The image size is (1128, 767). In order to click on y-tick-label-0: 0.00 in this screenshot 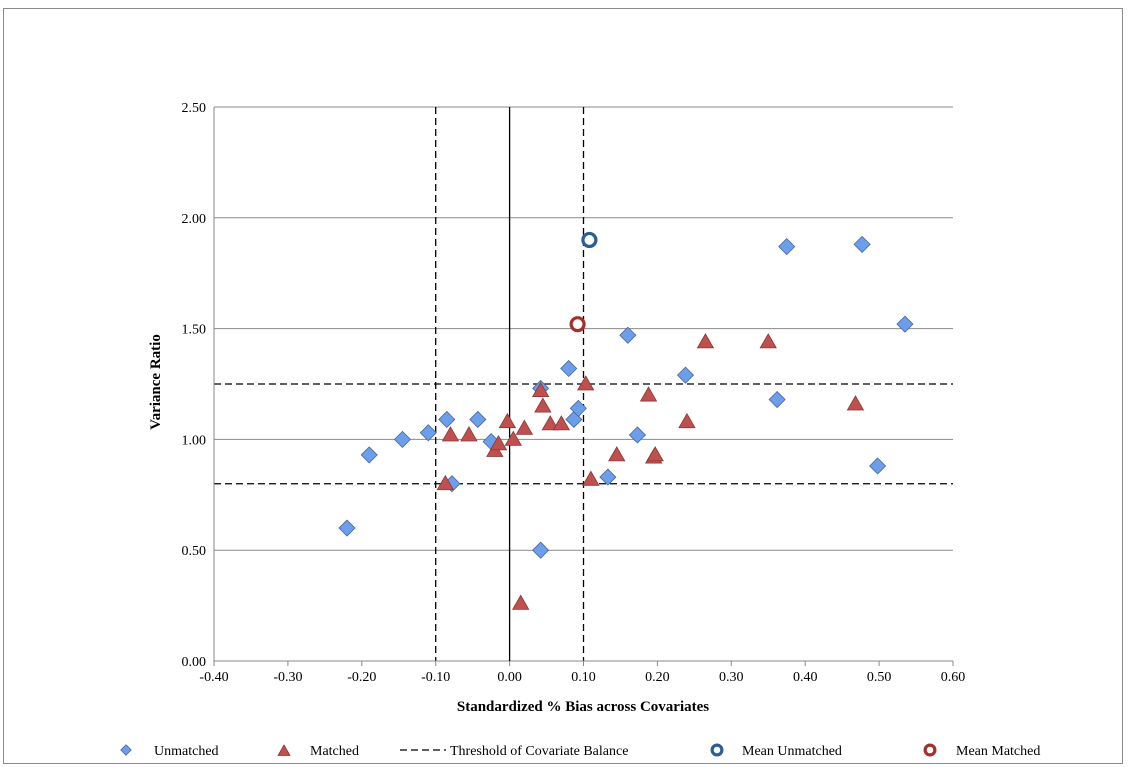, I will do `click(194, 662)`.